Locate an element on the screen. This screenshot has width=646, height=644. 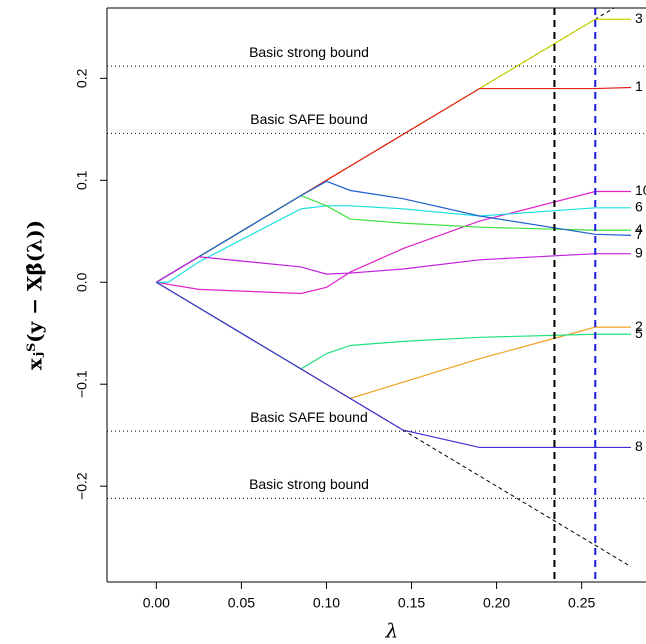
x-tick-label: 0.15 is located at coordinates (411, 603).